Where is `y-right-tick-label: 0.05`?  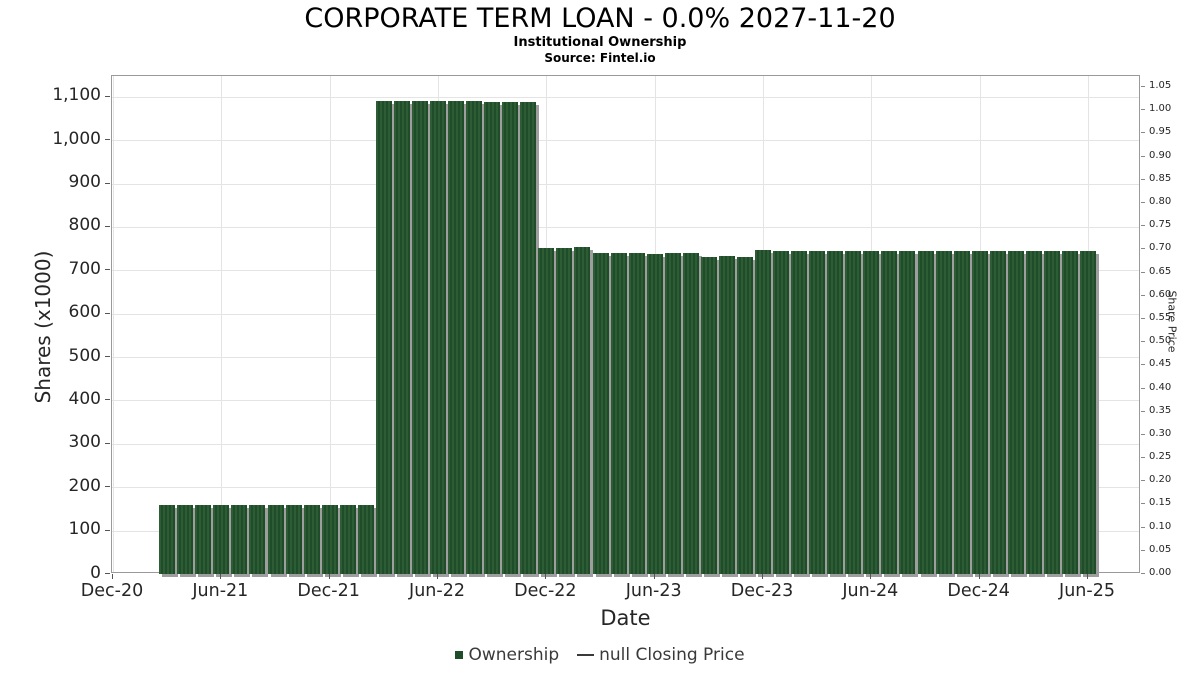
y-right-tick-label: 0.05 is located at coordinates (1160, 549).